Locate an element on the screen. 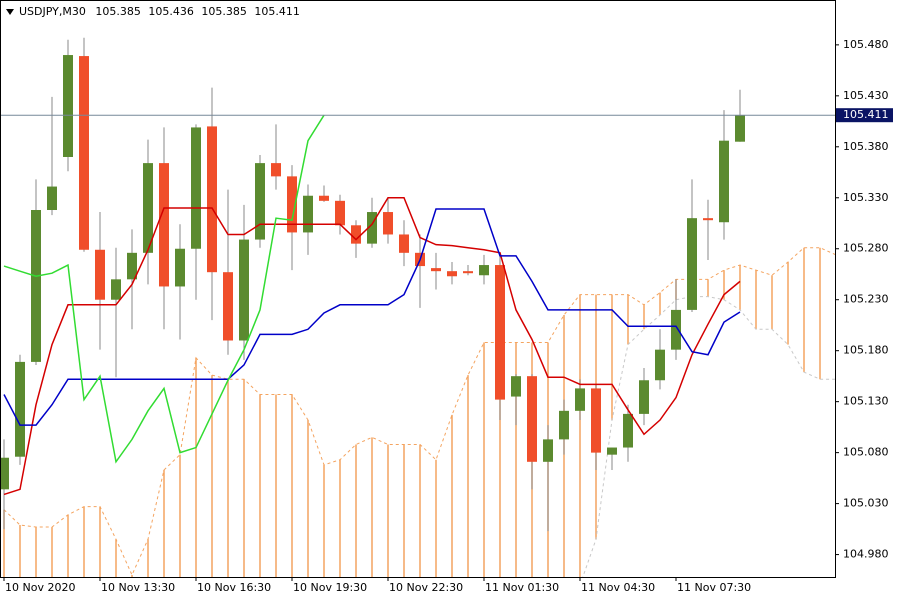  x-tick-label: 10 Nov 2020 is located at coordinates (40, 587).